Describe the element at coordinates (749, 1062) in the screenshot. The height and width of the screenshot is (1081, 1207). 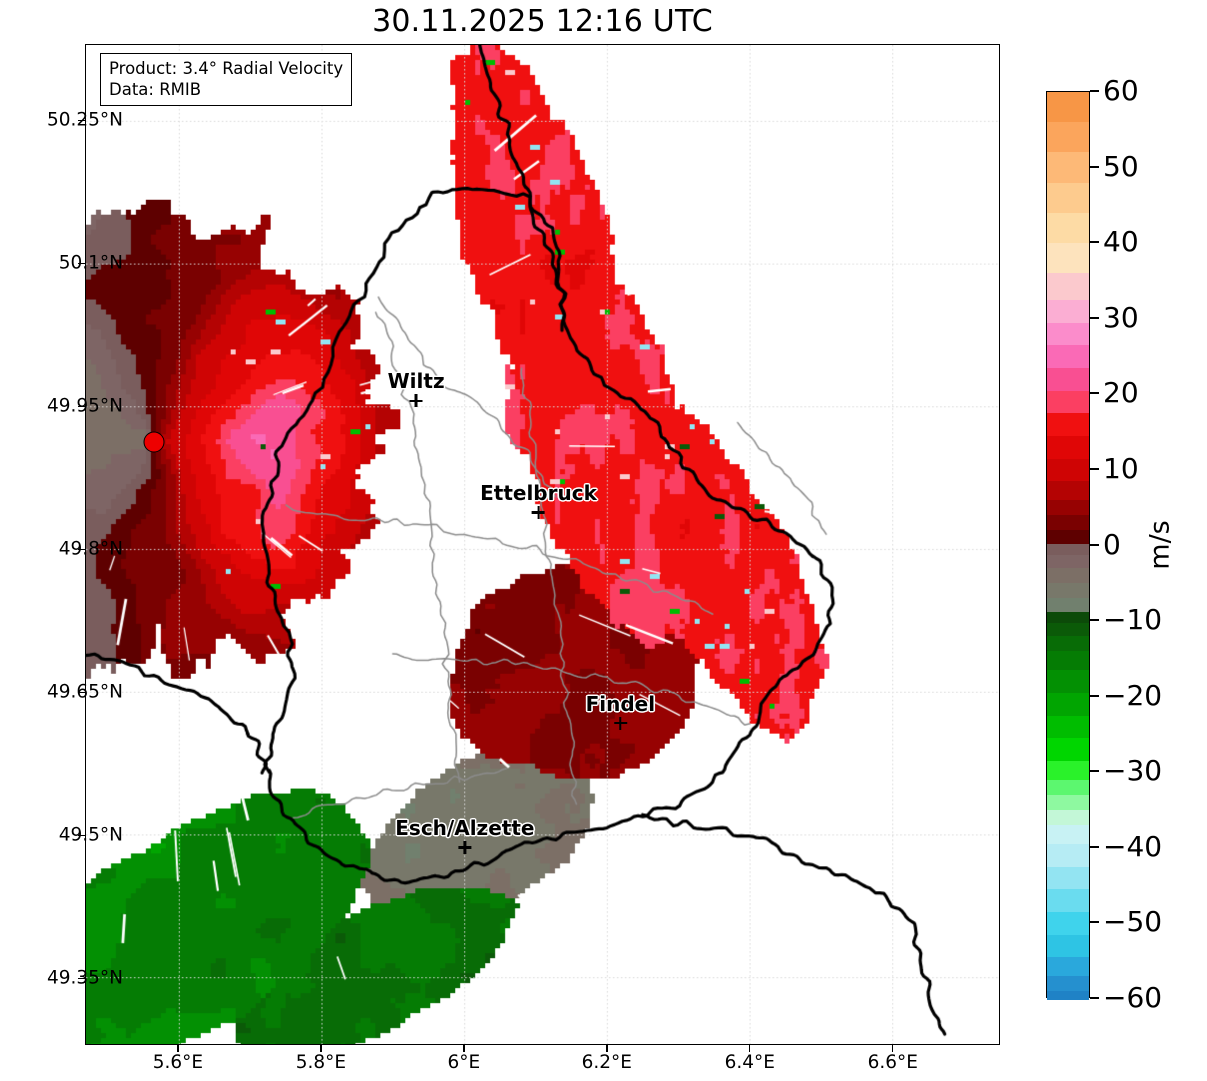
I see `x-axis-tick-label: 6.4°E` at that location.